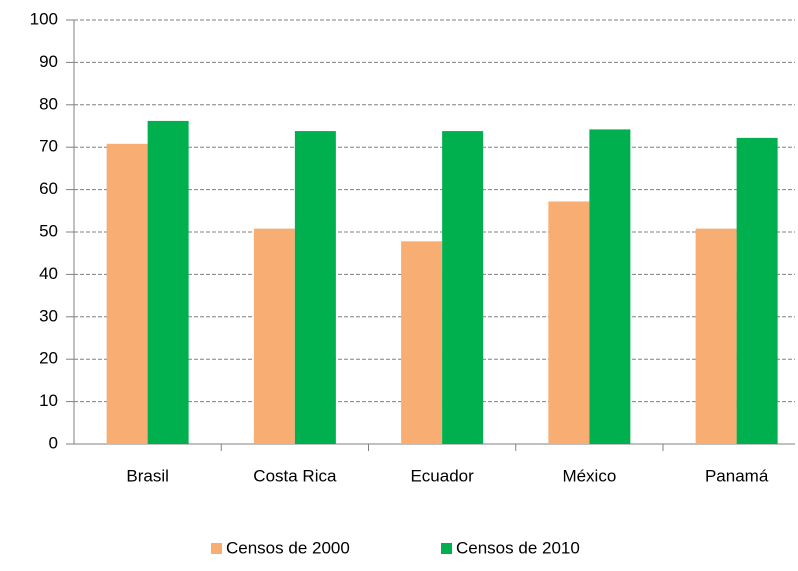  I want to click on x-tick-label: Costa Rica, so click(295, 475).